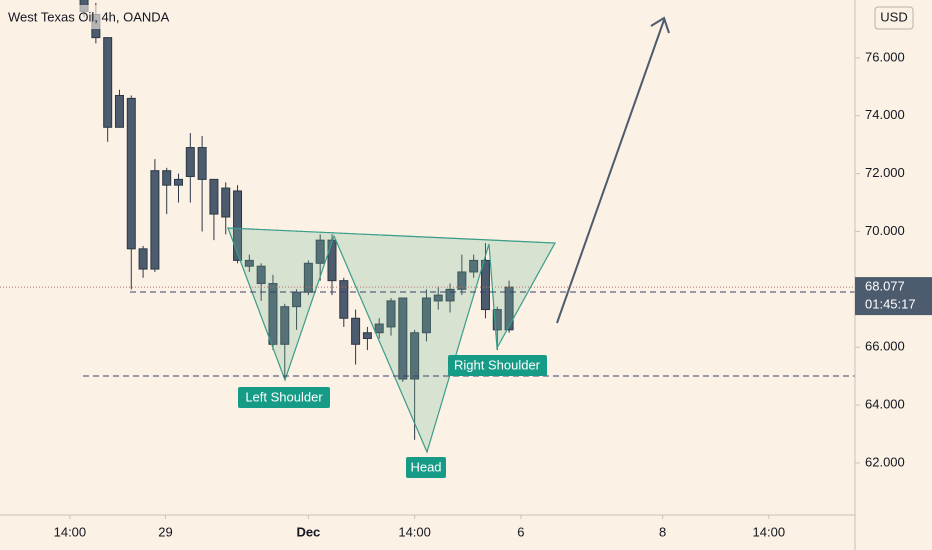  I want to click on title-bg, so click(102, 17).